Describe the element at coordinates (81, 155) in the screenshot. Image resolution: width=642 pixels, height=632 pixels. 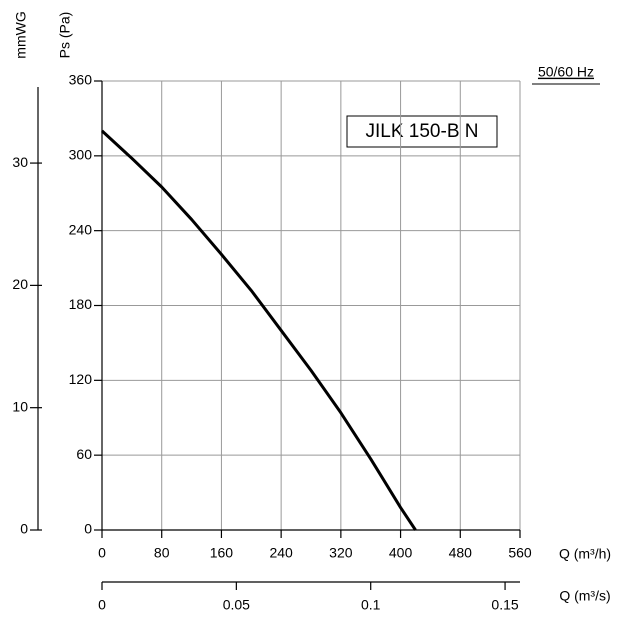
I see `y-tick-label: 300` at that location.